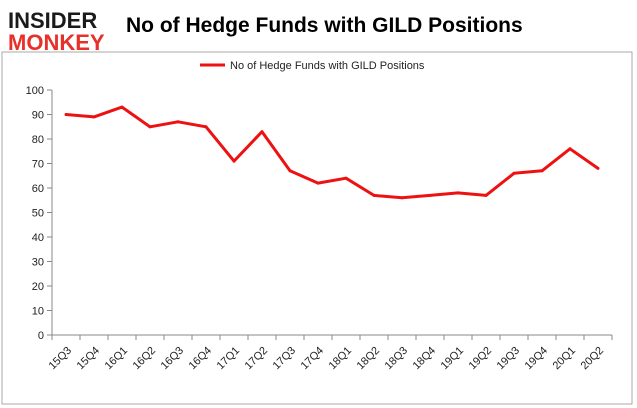 This screenshot has height=408, width=637. Describe the element at coordinates (38, 116) in the screenshot. I see `y-tick-label: 90` at that location.